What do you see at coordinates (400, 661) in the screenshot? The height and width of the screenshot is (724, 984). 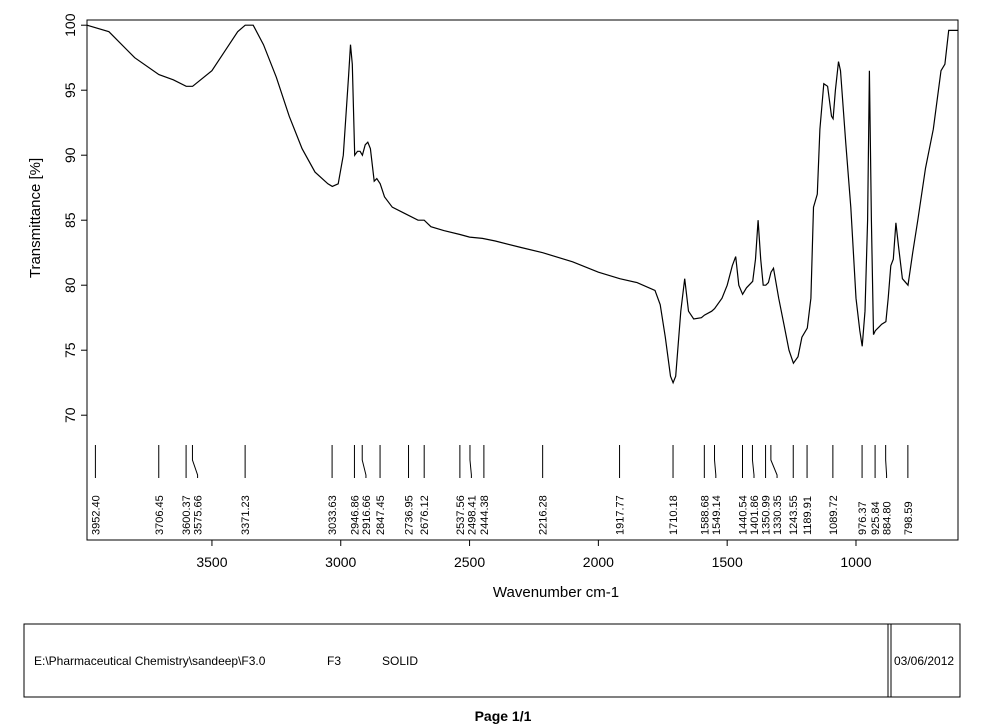 I see `footer-state: SOLID` at bounding box center [400, 661].